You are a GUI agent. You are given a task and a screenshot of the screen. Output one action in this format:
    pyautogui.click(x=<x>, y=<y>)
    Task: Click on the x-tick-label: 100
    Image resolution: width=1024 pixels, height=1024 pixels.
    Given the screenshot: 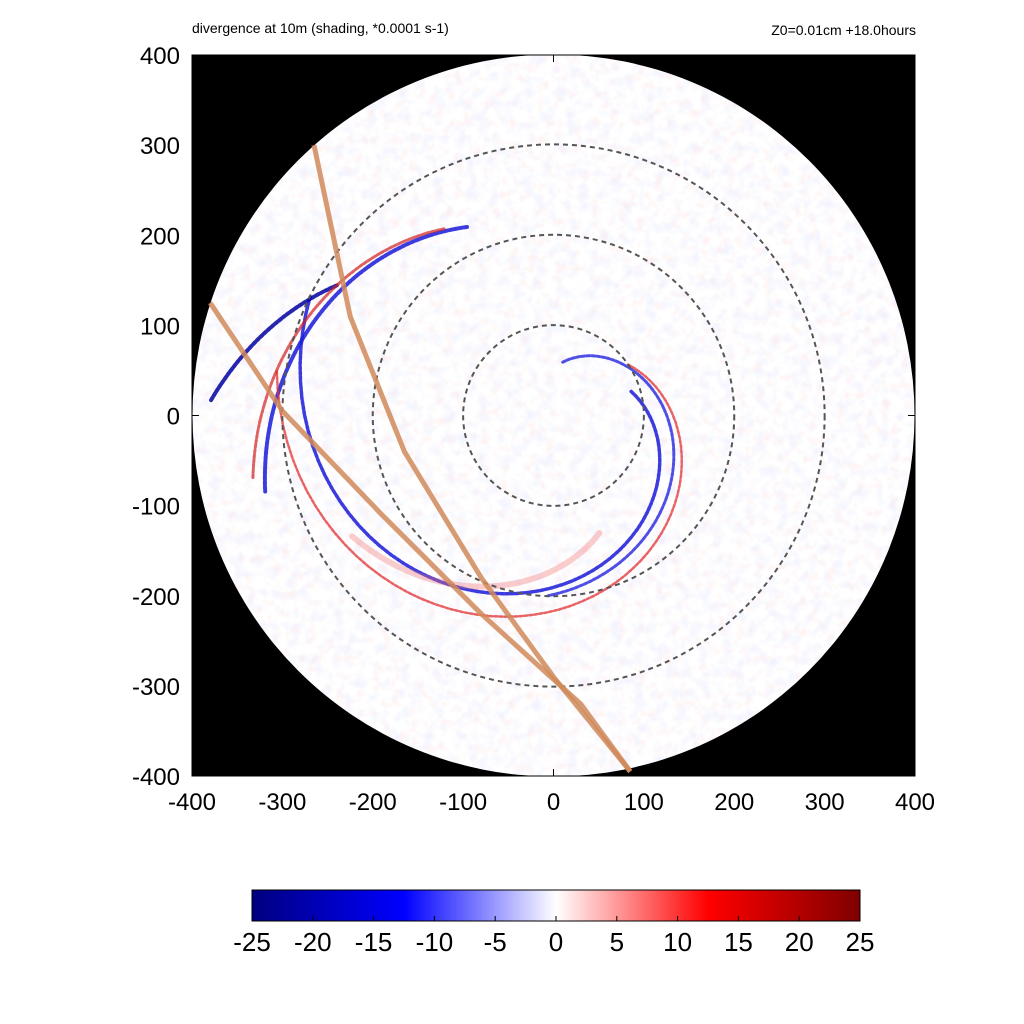 What is the action you would take?
    pyautogui.click(x=644, y=802)
    